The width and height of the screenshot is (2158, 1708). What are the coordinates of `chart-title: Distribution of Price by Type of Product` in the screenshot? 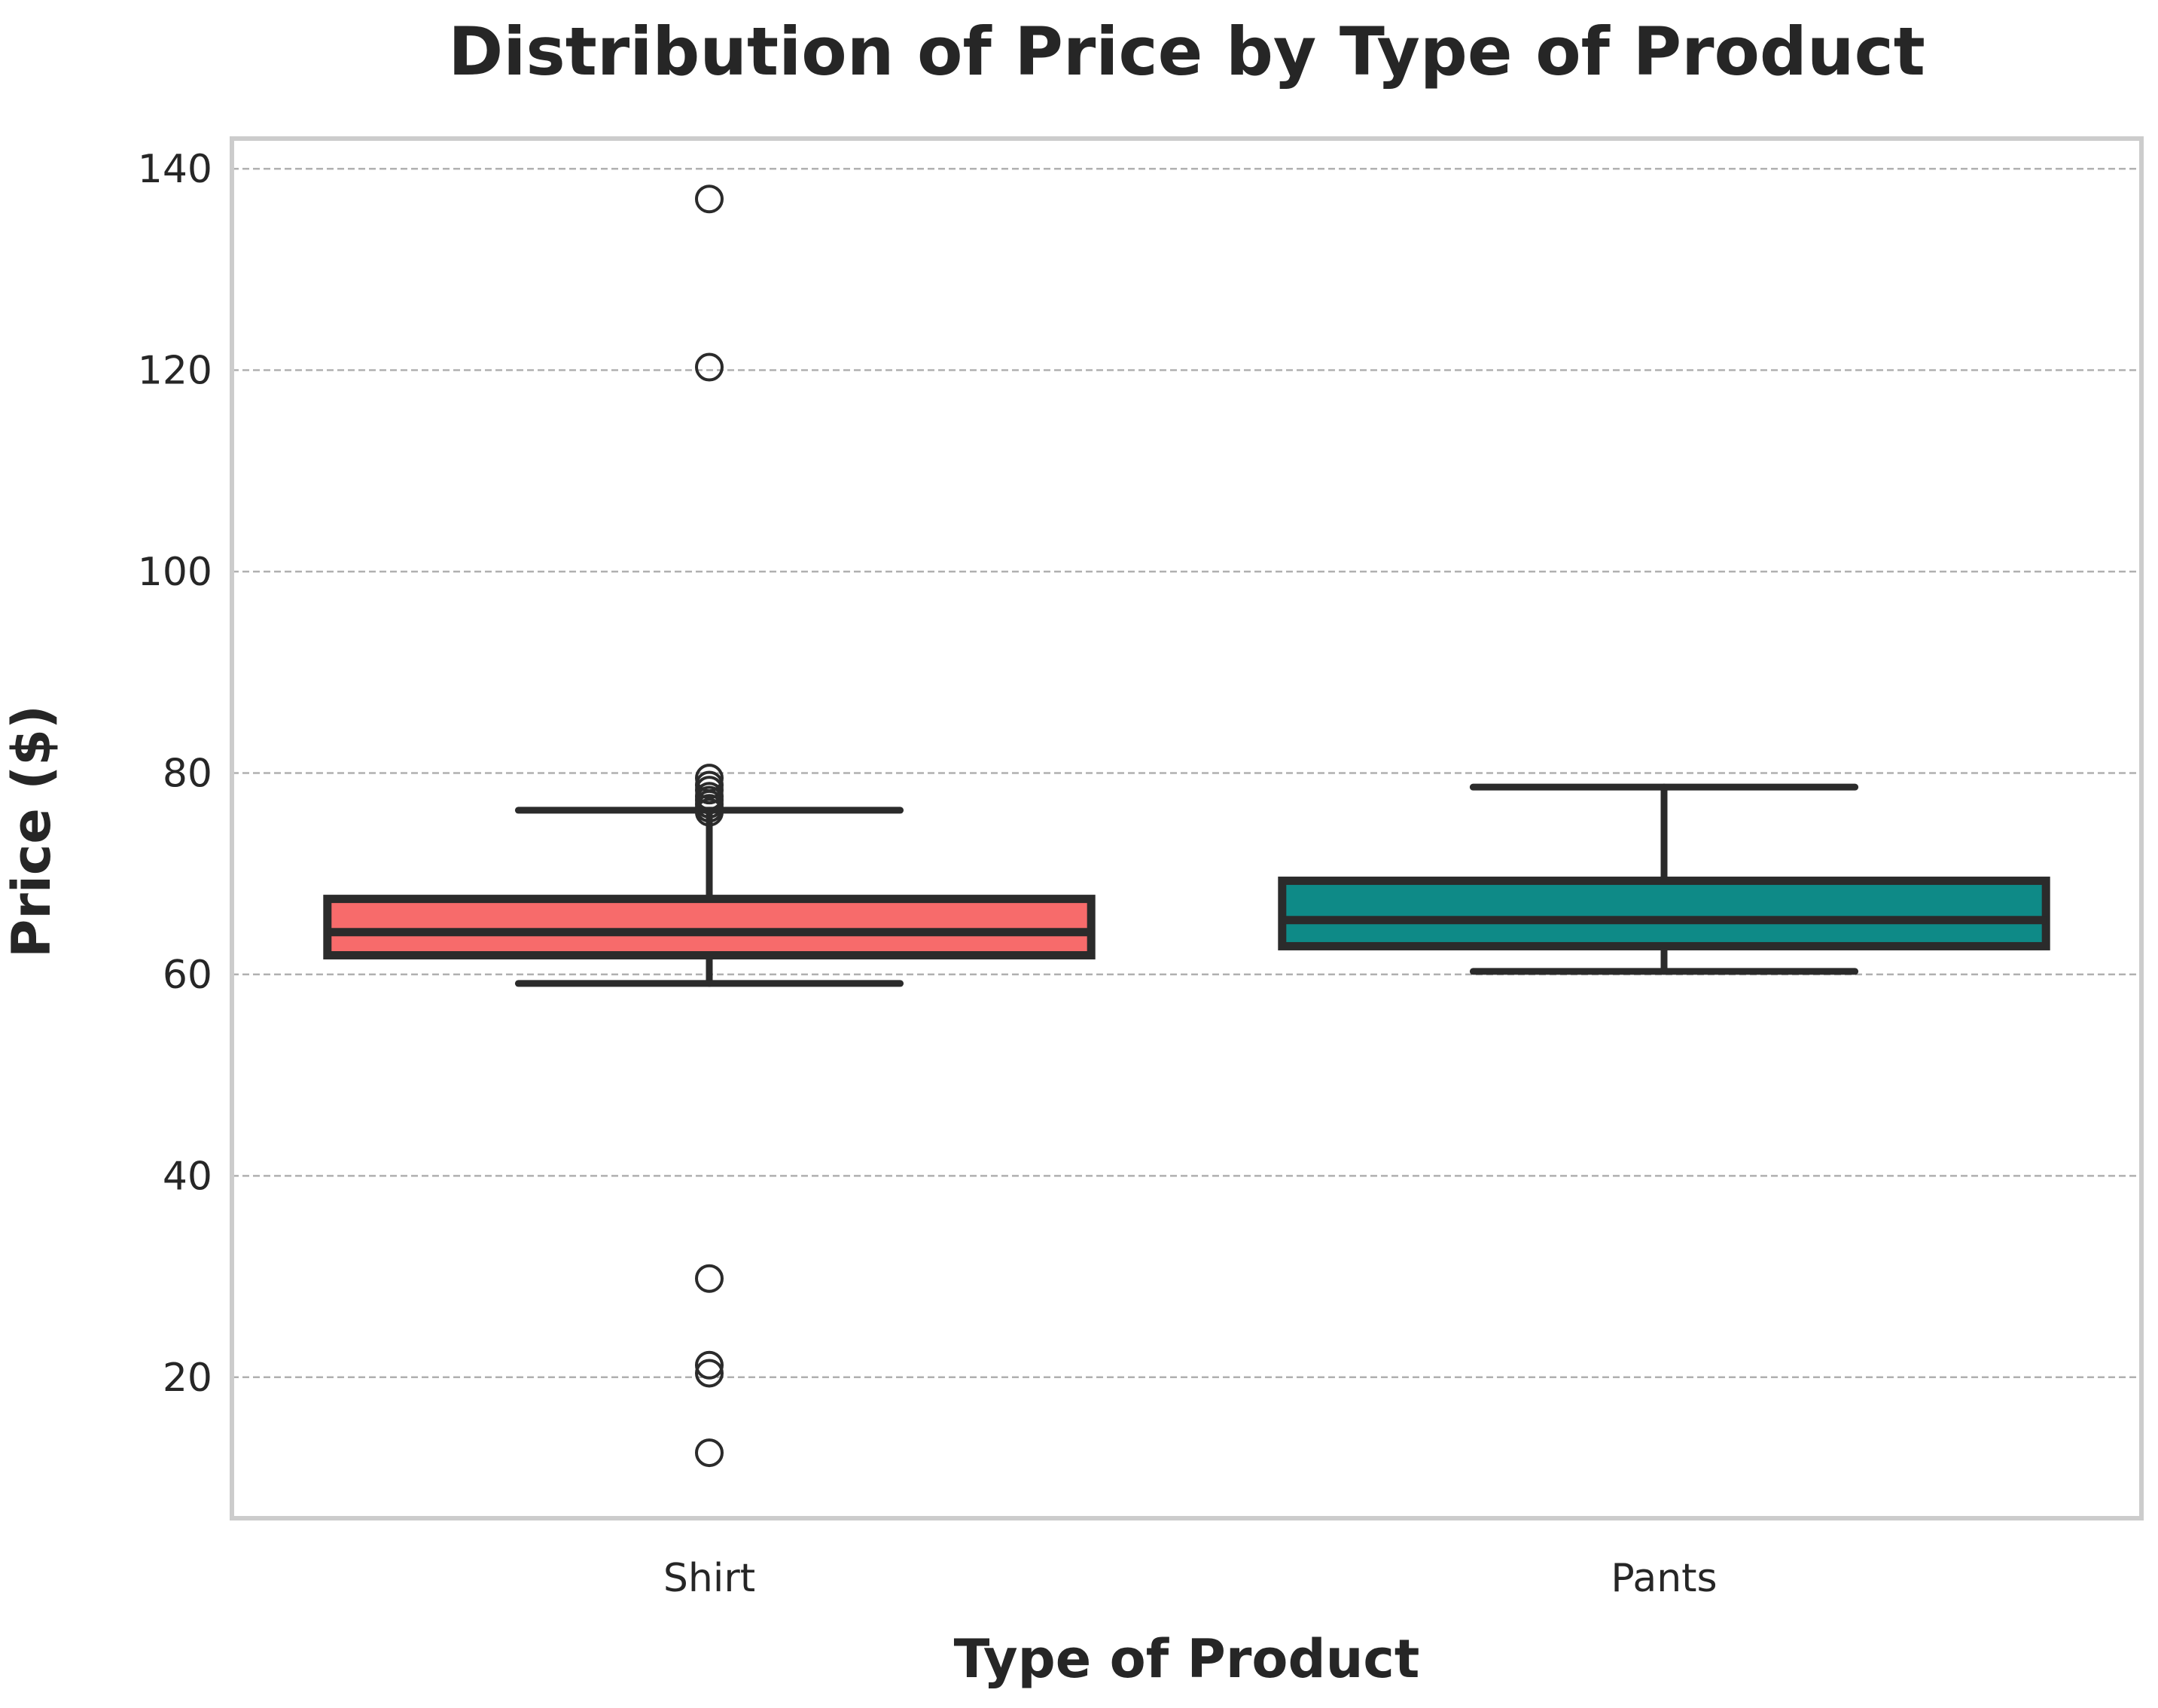 It's located at (1186, 51).